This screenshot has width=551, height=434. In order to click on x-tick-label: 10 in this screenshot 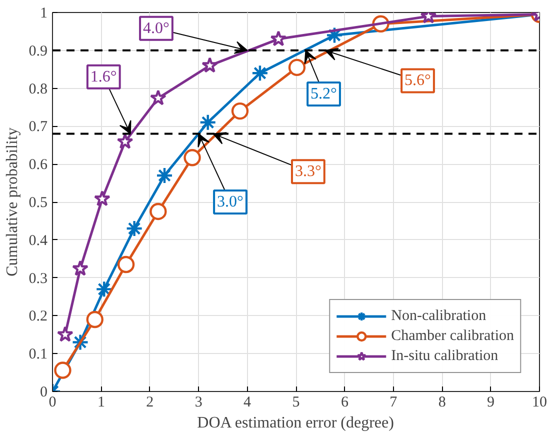, I will do `click(539, 402)`.